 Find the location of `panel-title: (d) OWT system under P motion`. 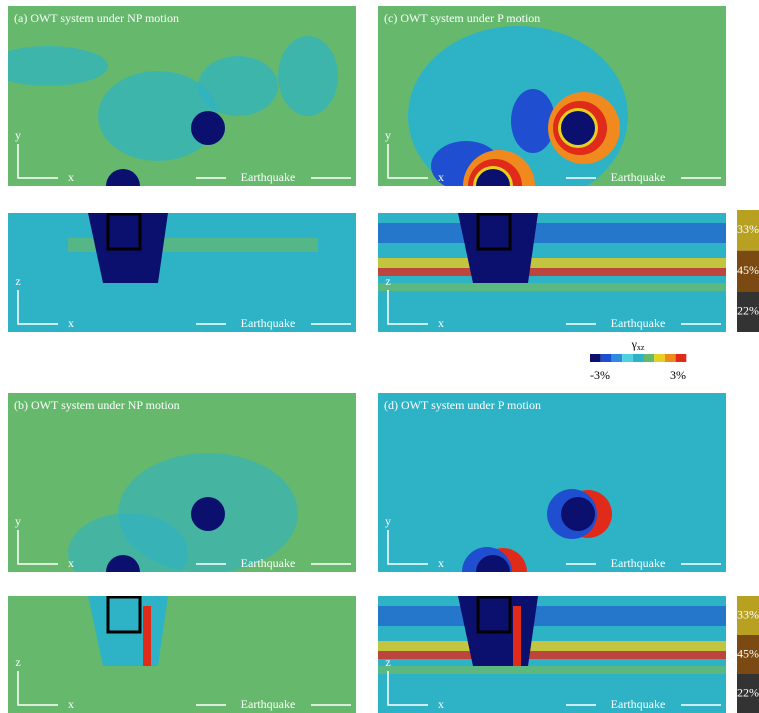

panel-title: (d) OWT system under P motion is located at coordinates (462, 405).